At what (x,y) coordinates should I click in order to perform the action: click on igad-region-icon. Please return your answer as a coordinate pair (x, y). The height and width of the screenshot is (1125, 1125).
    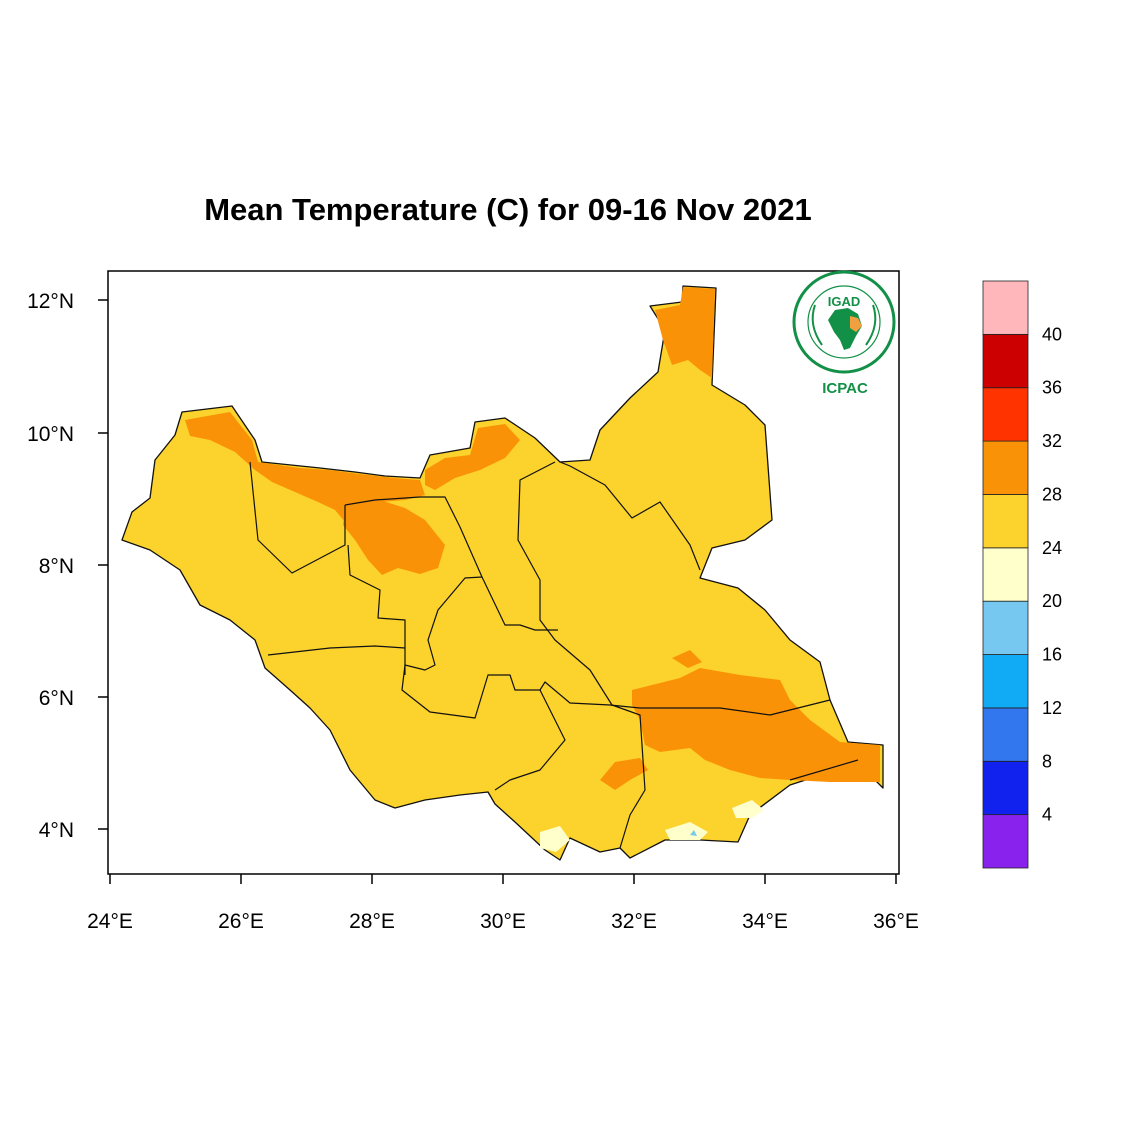
    Looking at the image, I should click on (856, 324).